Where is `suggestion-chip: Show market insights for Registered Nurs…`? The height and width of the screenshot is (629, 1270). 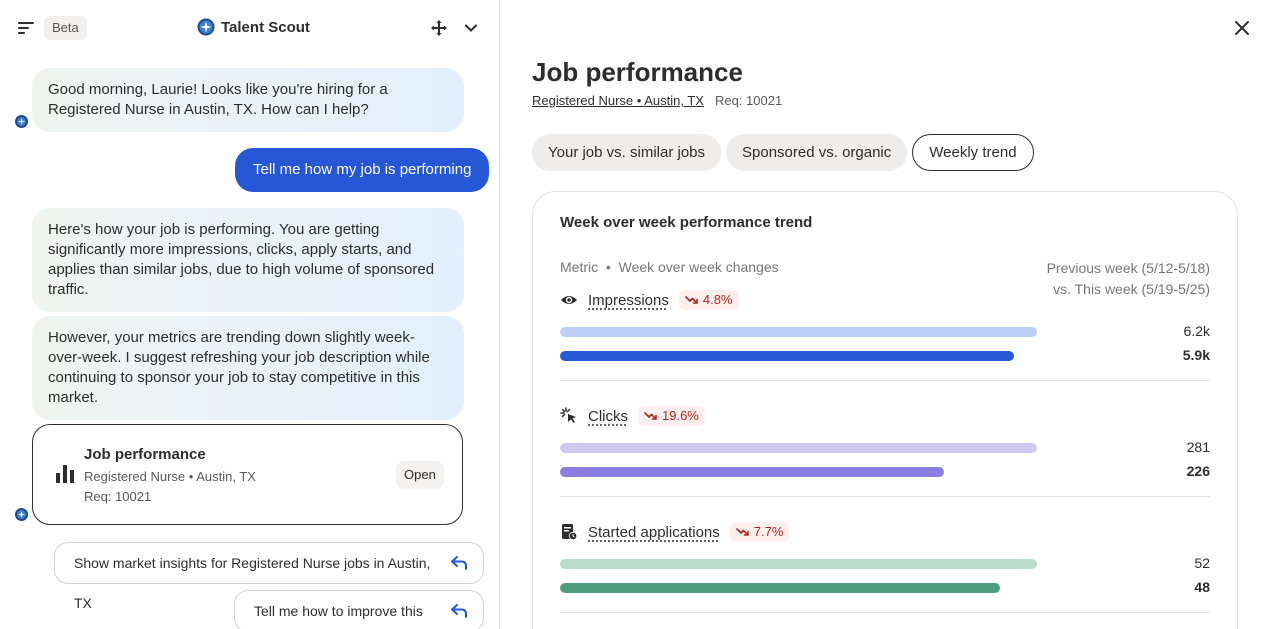 suggestion-chip: Show market insights for Registered Nurs… is located at coordinates (269, 576).